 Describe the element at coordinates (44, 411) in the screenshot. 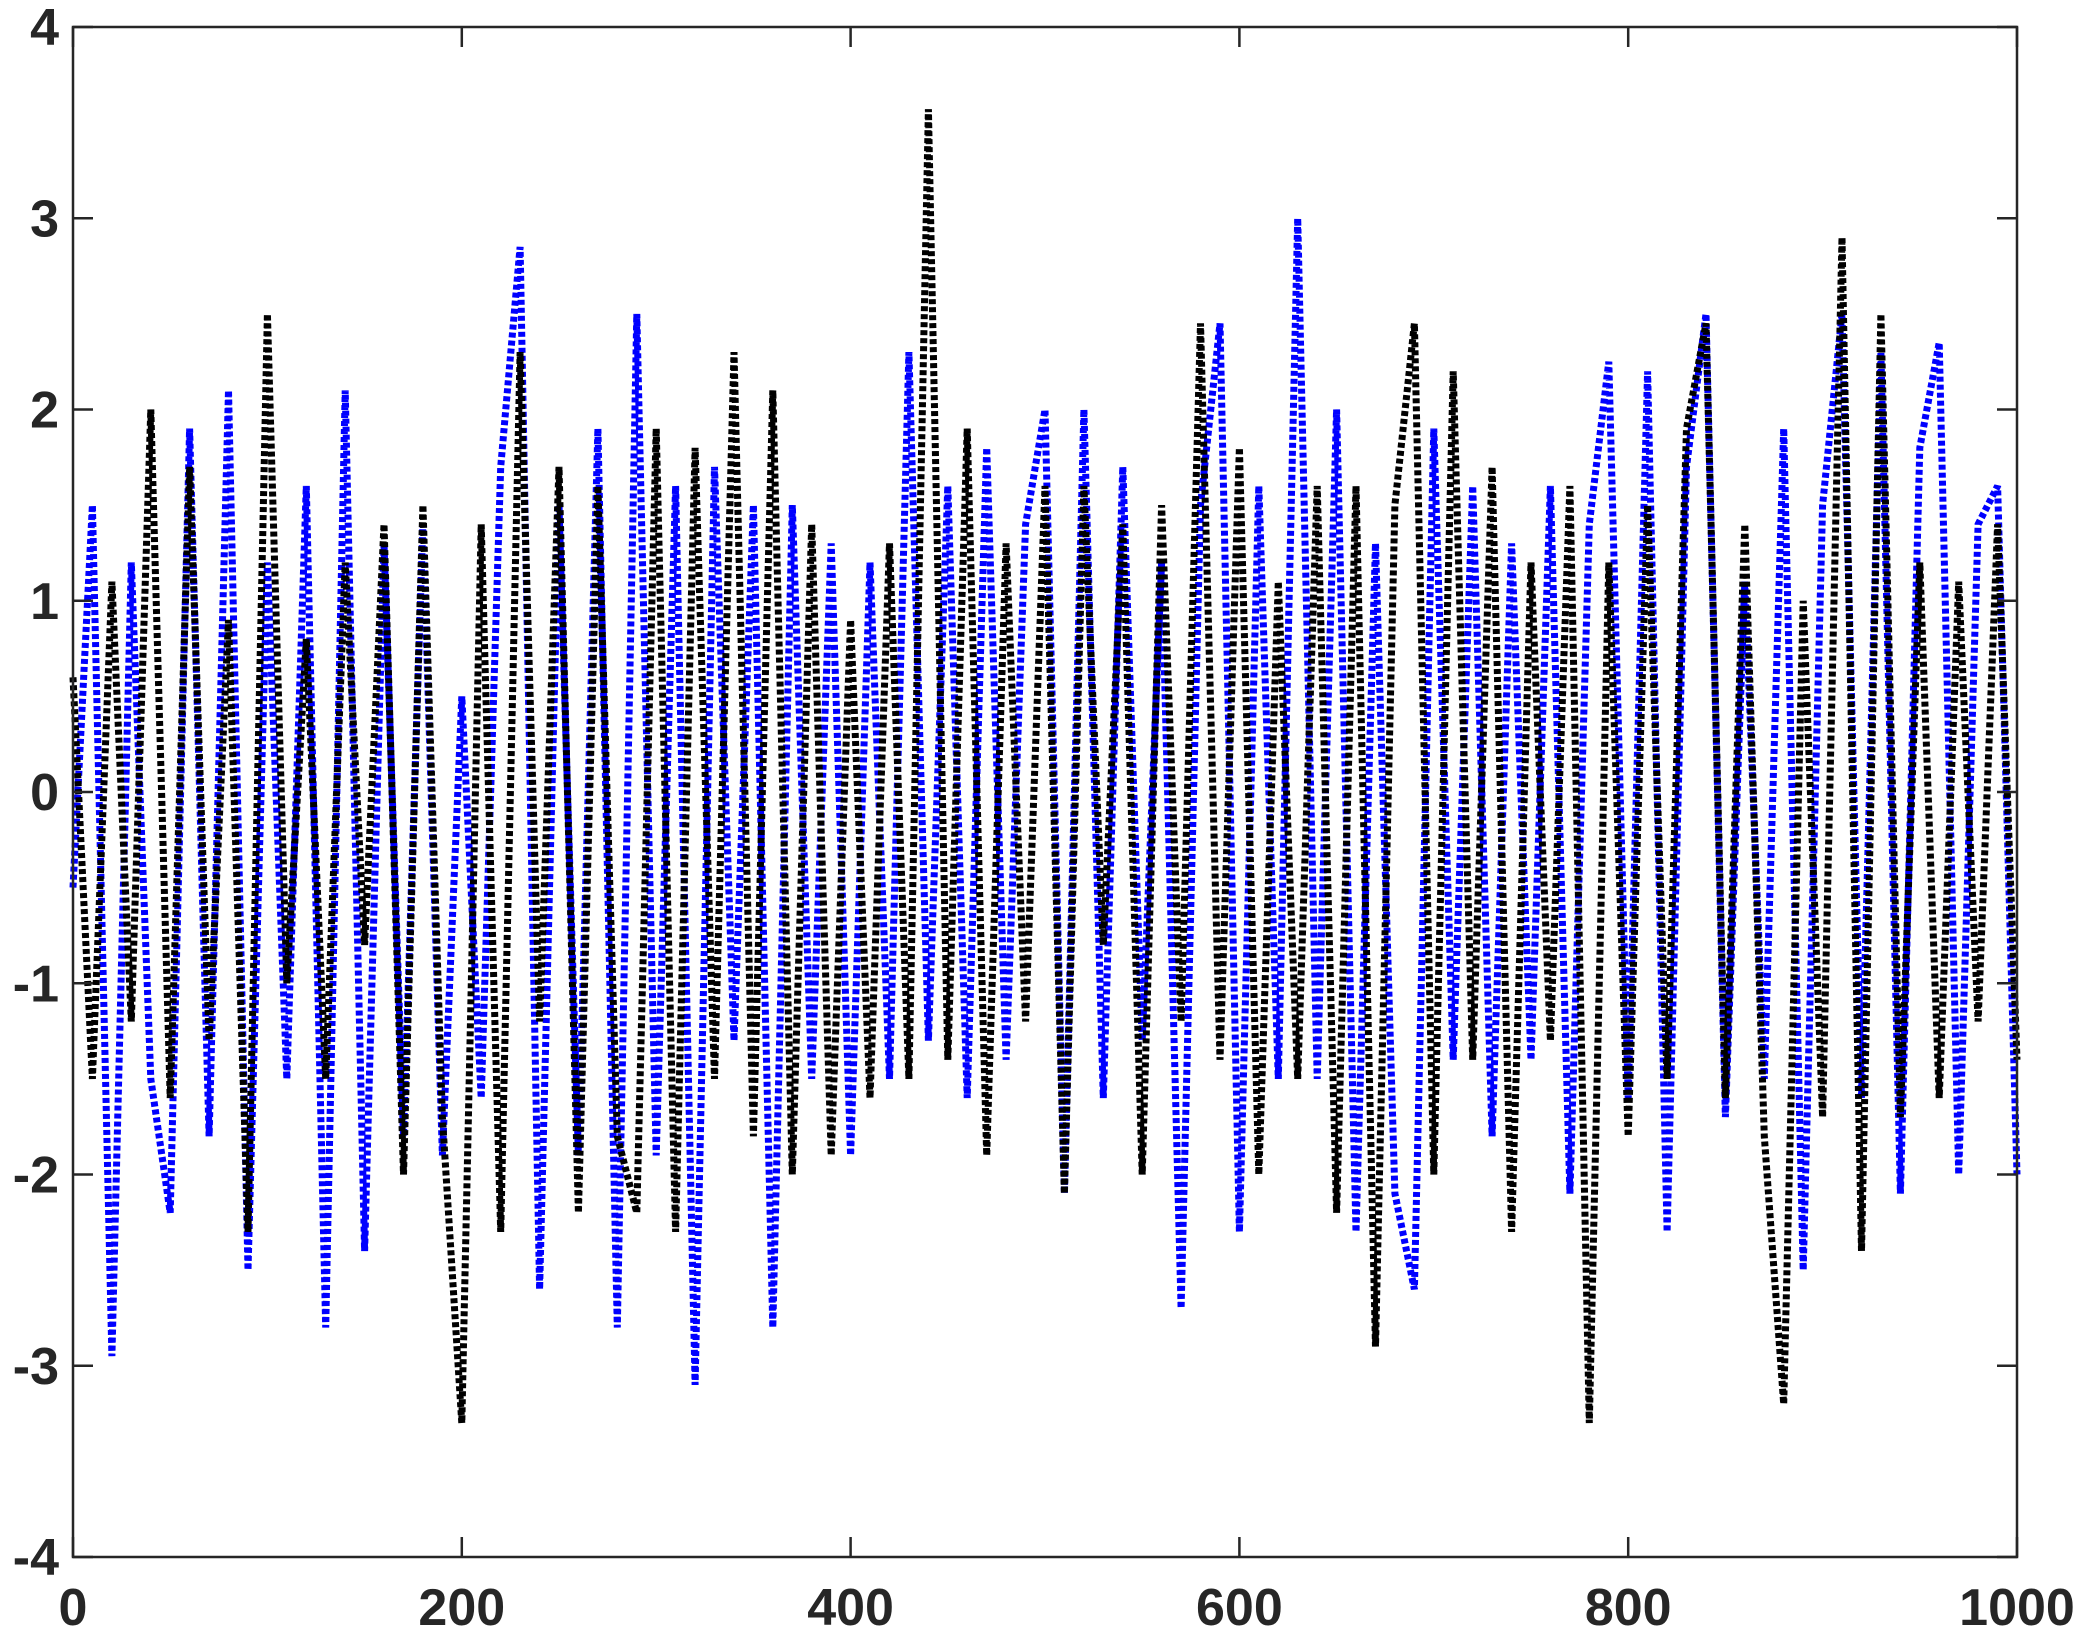

I see `y-tick-label: 2` at that location.